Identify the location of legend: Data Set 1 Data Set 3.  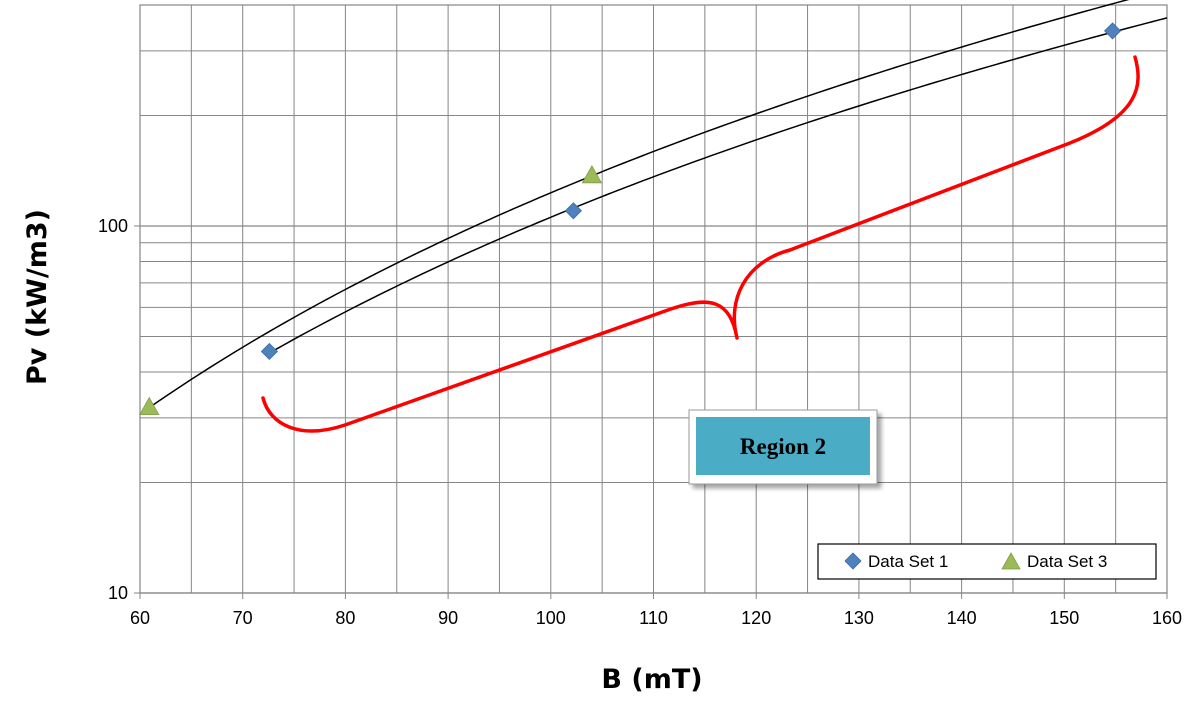
(987, 561).